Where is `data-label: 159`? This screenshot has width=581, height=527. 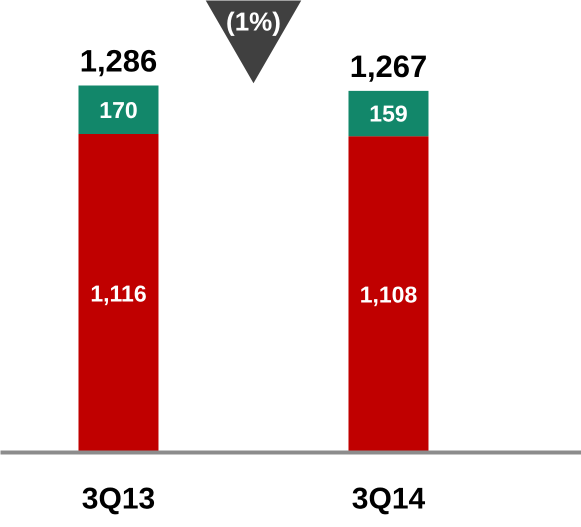
data-label: 159 is located at coordinates (388, 113).